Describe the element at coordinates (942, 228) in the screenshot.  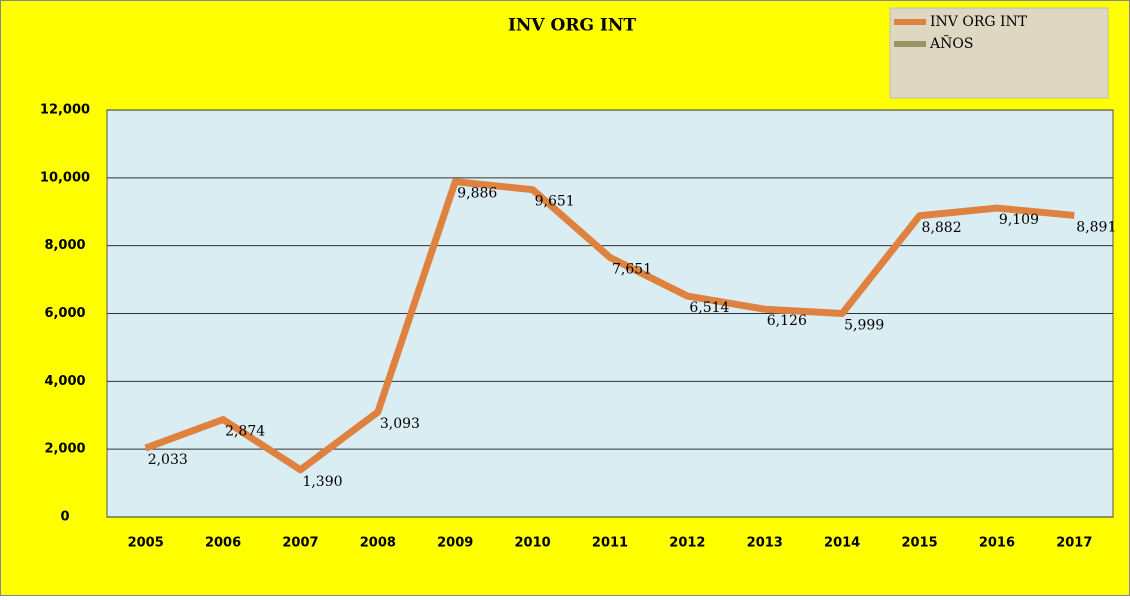
I see `data-label: 8,882` at that location.